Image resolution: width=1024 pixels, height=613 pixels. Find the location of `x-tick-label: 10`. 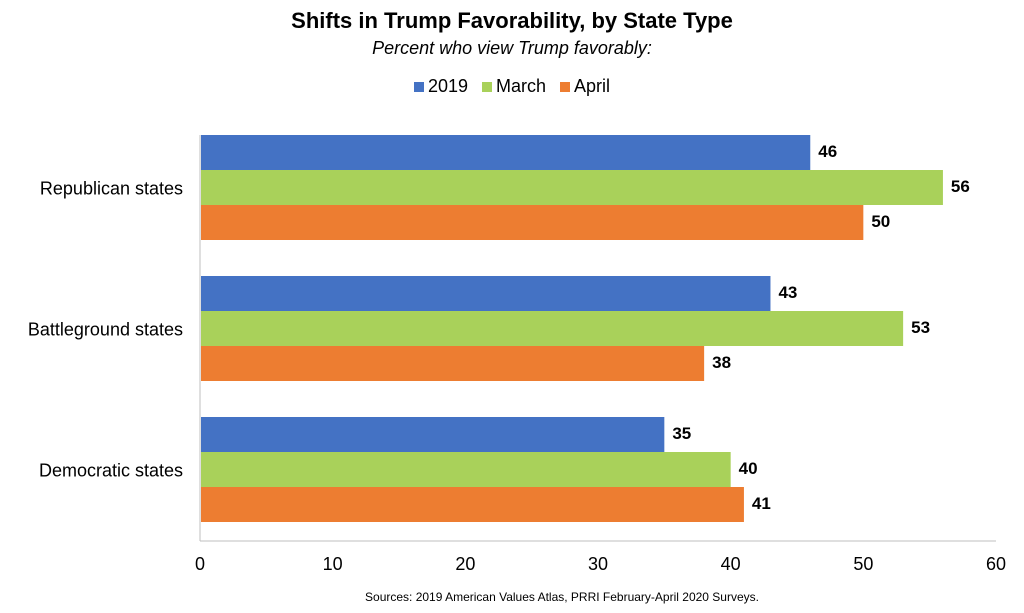

x-tick-label: 10 is located at coordinates (333, 564).